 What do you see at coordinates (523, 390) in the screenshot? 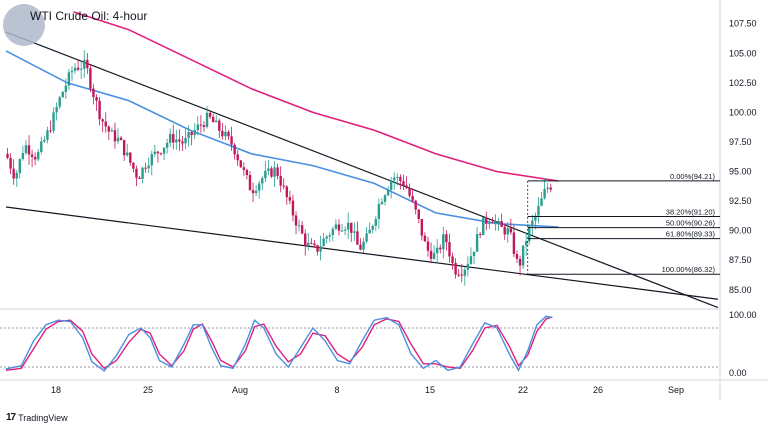
I see `time-tick-label: 22` at bounding box center [523, 390].